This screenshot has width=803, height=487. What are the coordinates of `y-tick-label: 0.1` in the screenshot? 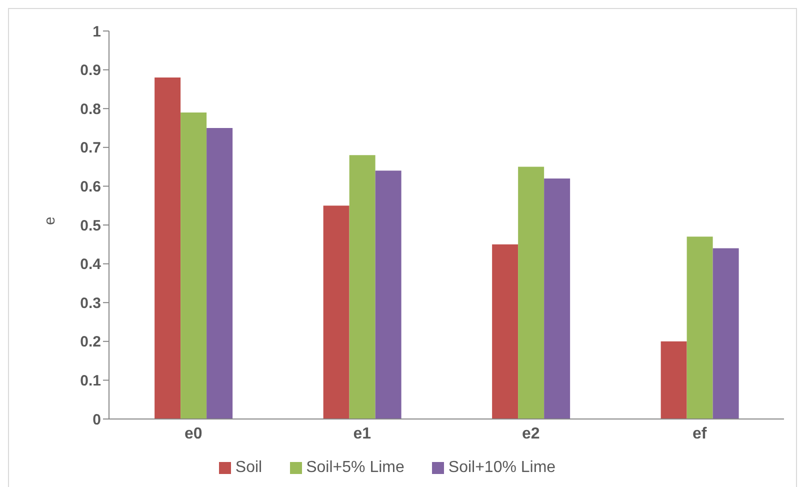 It's located at (90, 381).